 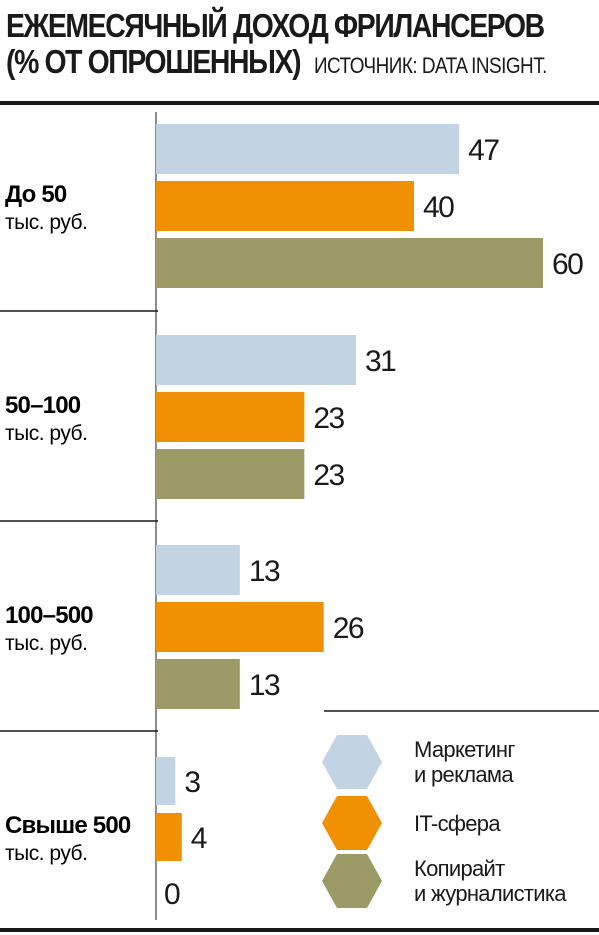 What do you see at coordinates (430, 65) in the screenshot?
I see `source-note: ИСТОЧНИК: DATA INSIGHT.` at bounding box center [430, 65].